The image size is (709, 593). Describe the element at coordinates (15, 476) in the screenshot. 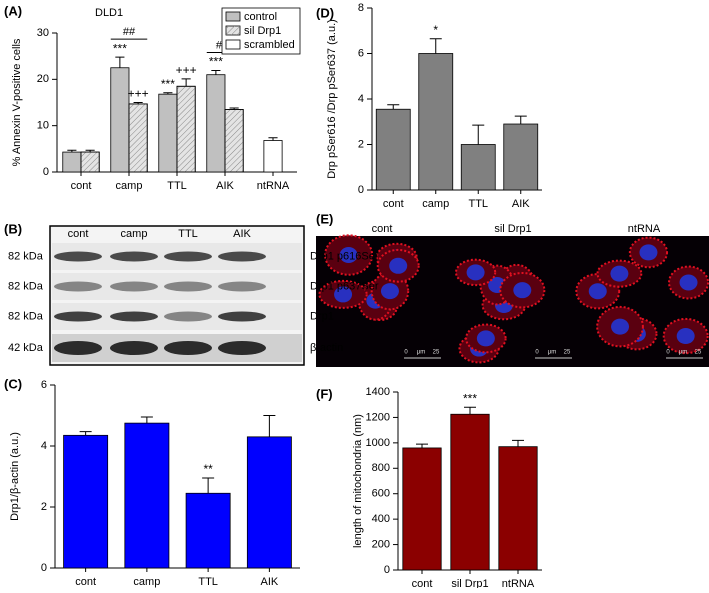

I see `y-axis-label: Drp1/β-actin (a.u.)` at that location.